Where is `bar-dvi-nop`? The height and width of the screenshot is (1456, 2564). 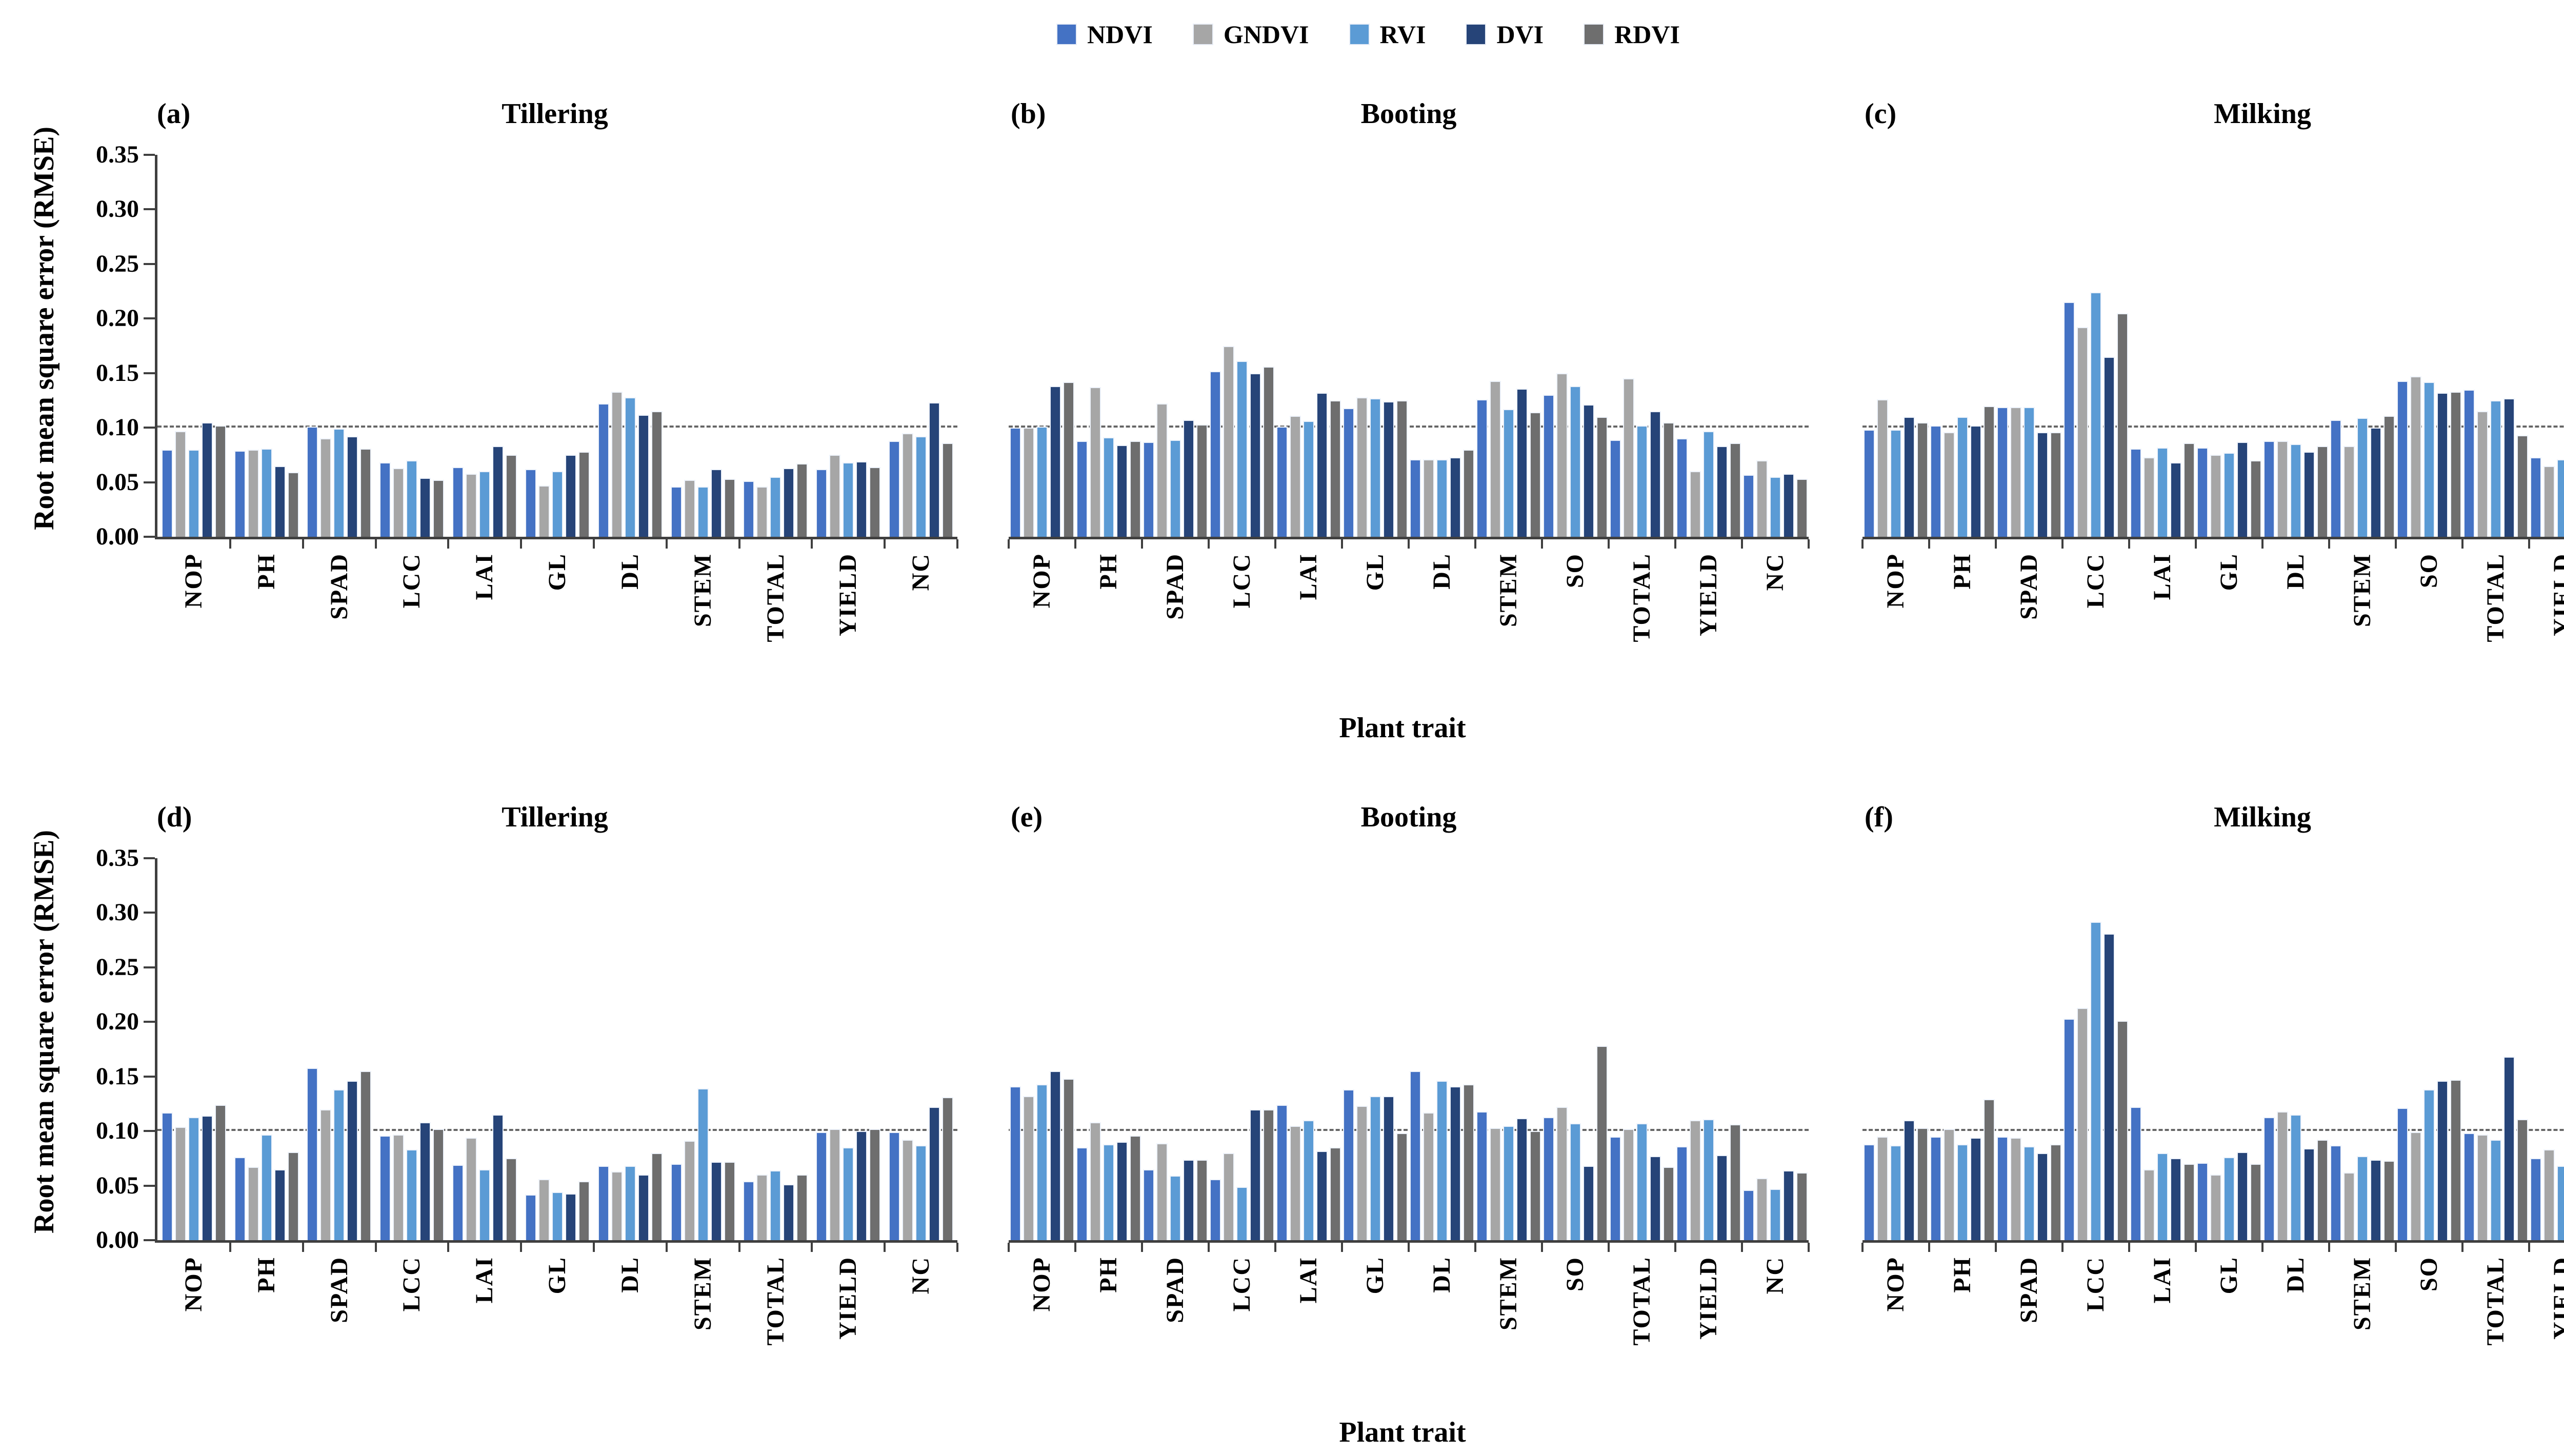 bar-dvi-nop is located at coordinates (207, 479).